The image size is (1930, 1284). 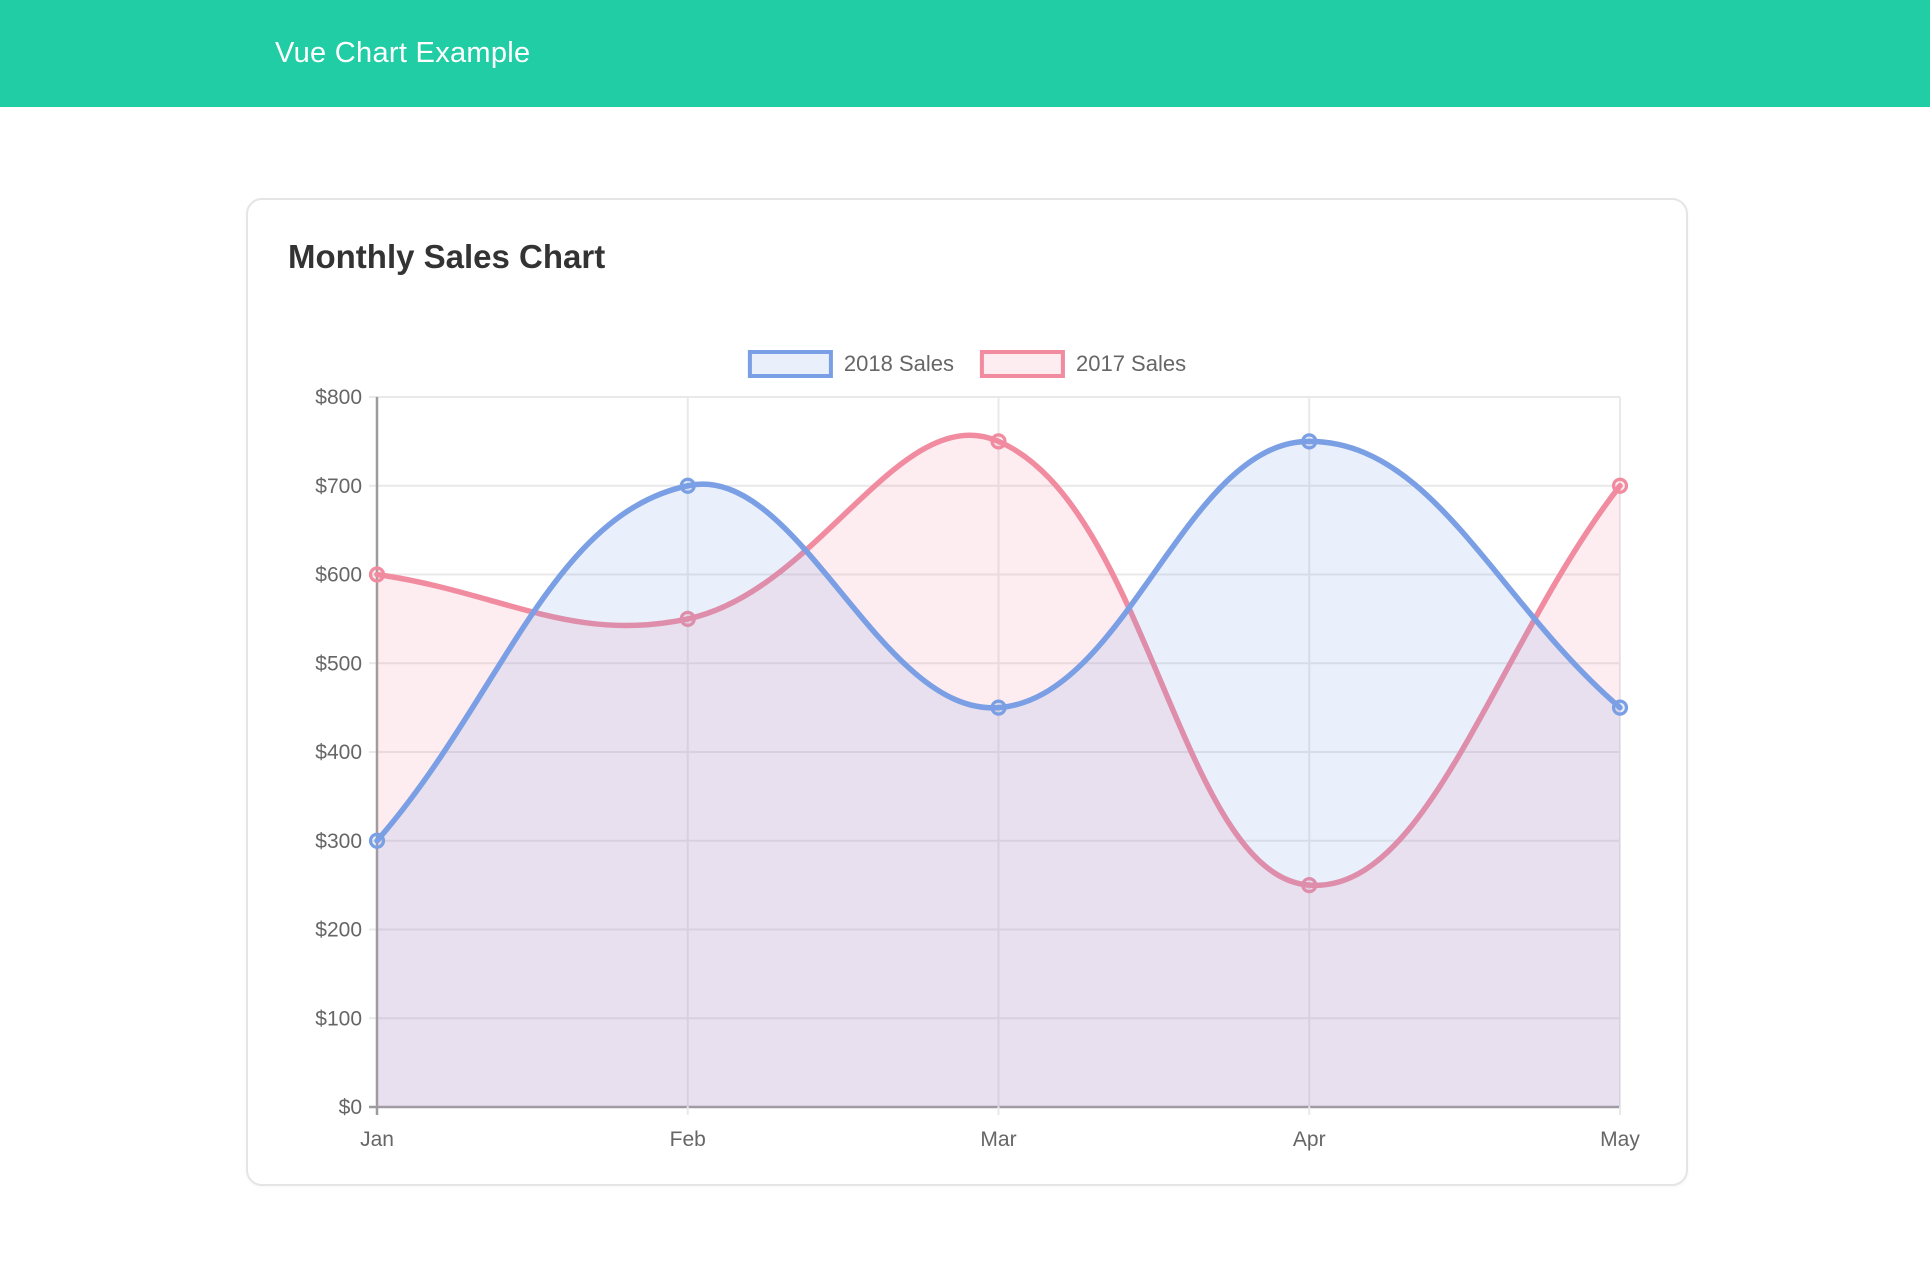 I want to click on y-axis-tick-label: $500, so click(x=338, y=663).